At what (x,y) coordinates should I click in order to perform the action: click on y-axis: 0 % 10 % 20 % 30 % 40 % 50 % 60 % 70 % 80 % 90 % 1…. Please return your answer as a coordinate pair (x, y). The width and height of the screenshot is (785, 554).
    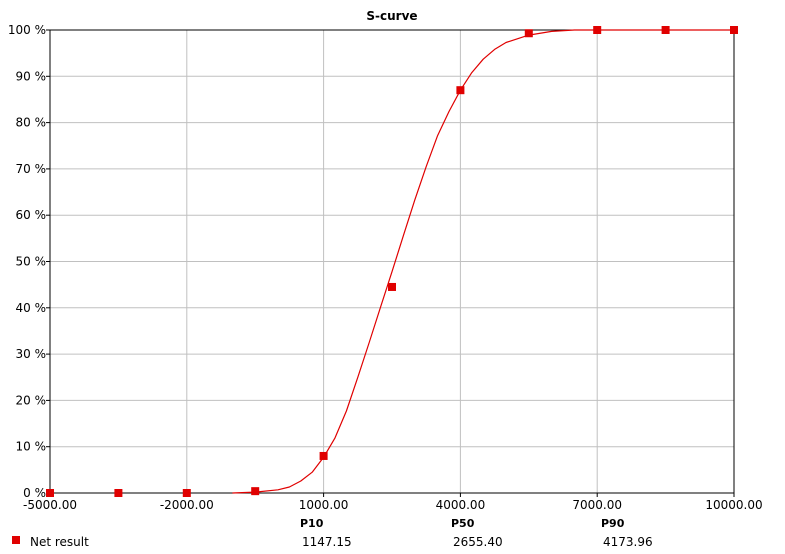
    Looking at the image, I should click on (29, 261).